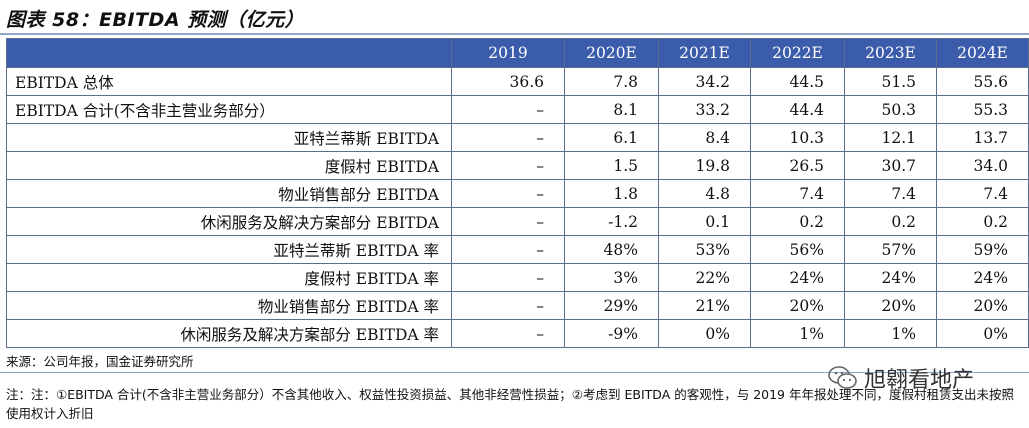 This screenshot has width=1029, height=428. Describe the element at coordinates (797, 53) in the screenshot. I see `header-cell: 2022E` at that location.